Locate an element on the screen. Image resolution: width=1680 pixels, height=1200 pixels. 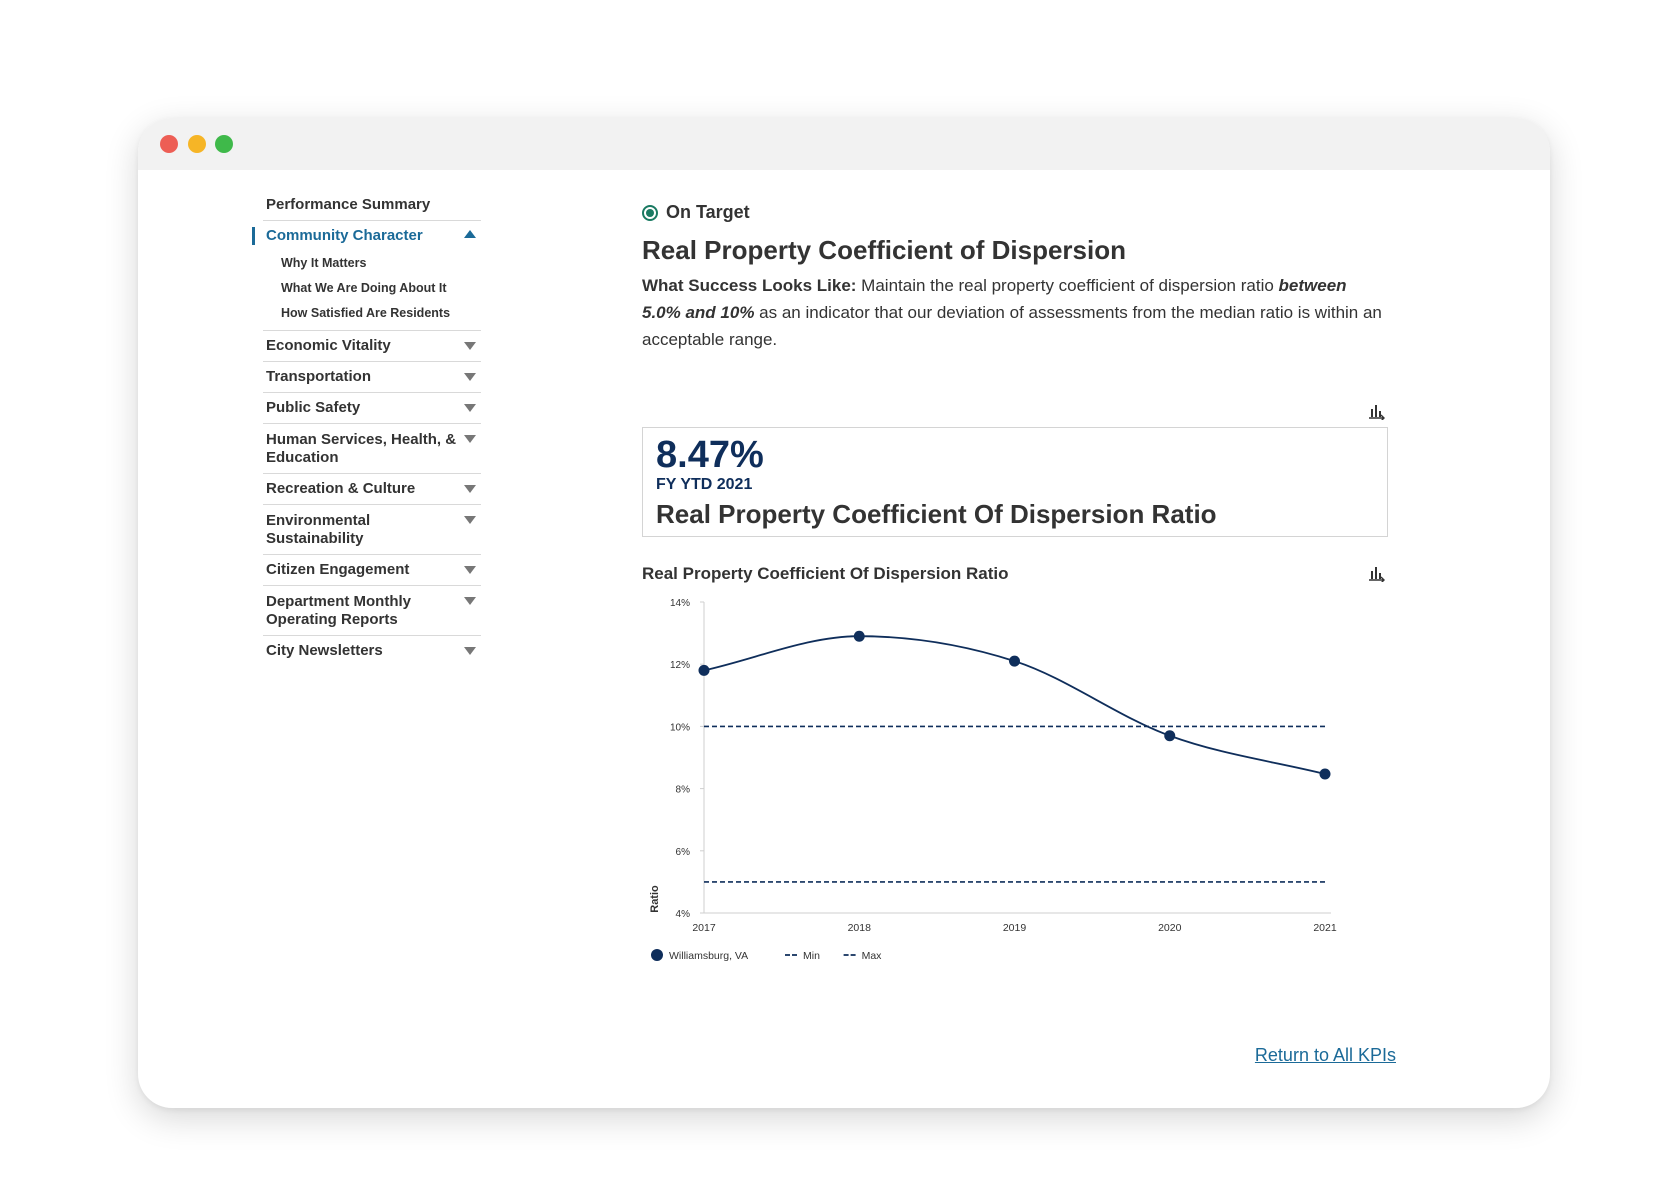
legend-label: Max is located at coordinates (872, 956).